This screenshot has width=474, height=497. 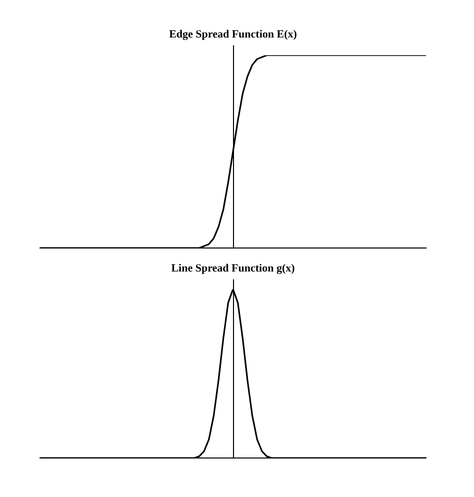 What do you see at coordinates (233, 268) in the screenshot?
I see `chart-title: Line Spread Function g(x)` at bounding box center [233, 268].